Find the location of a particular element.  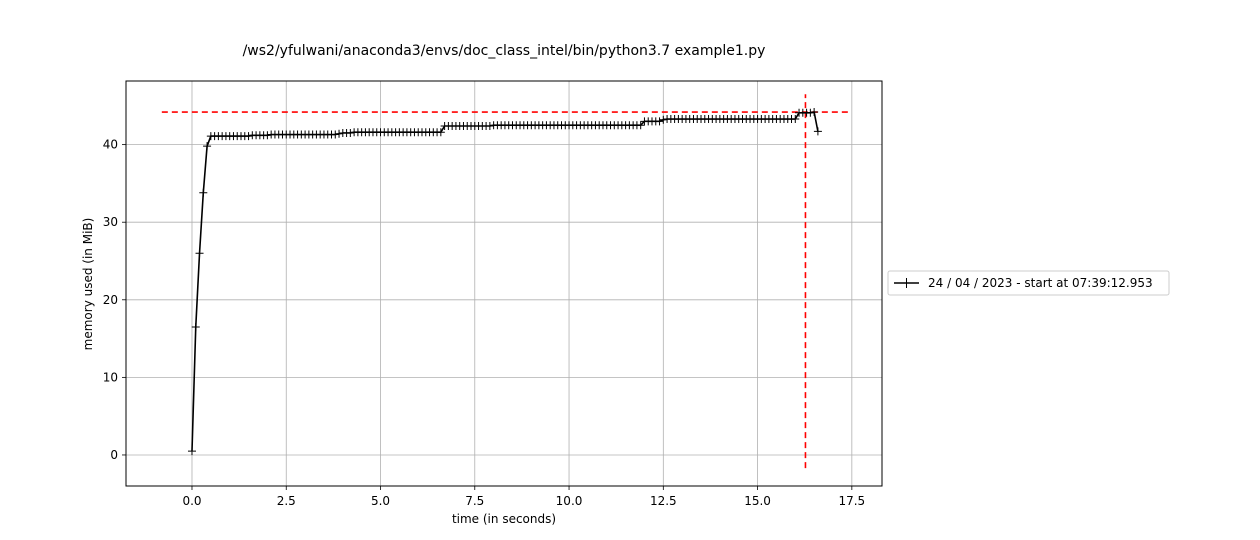

y-tick-label: 10 is located at coordinates (110, 377).